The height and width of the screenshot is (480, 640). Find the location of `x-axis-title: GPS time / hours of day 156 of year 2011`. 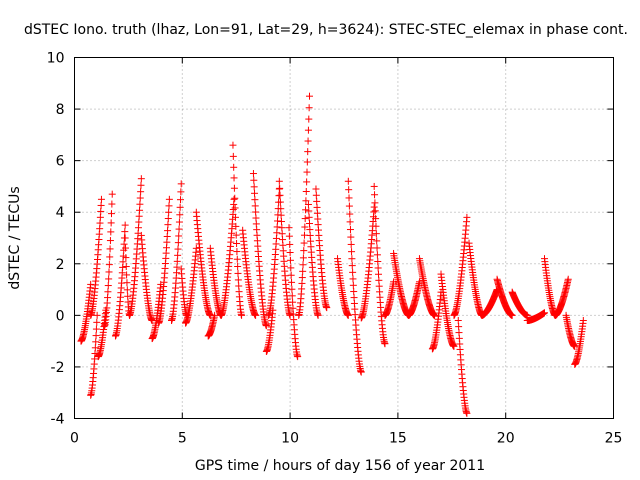

x-axis-title: GPS time / hours of day 156 of year 2011 is located at coordinates (340, 466).